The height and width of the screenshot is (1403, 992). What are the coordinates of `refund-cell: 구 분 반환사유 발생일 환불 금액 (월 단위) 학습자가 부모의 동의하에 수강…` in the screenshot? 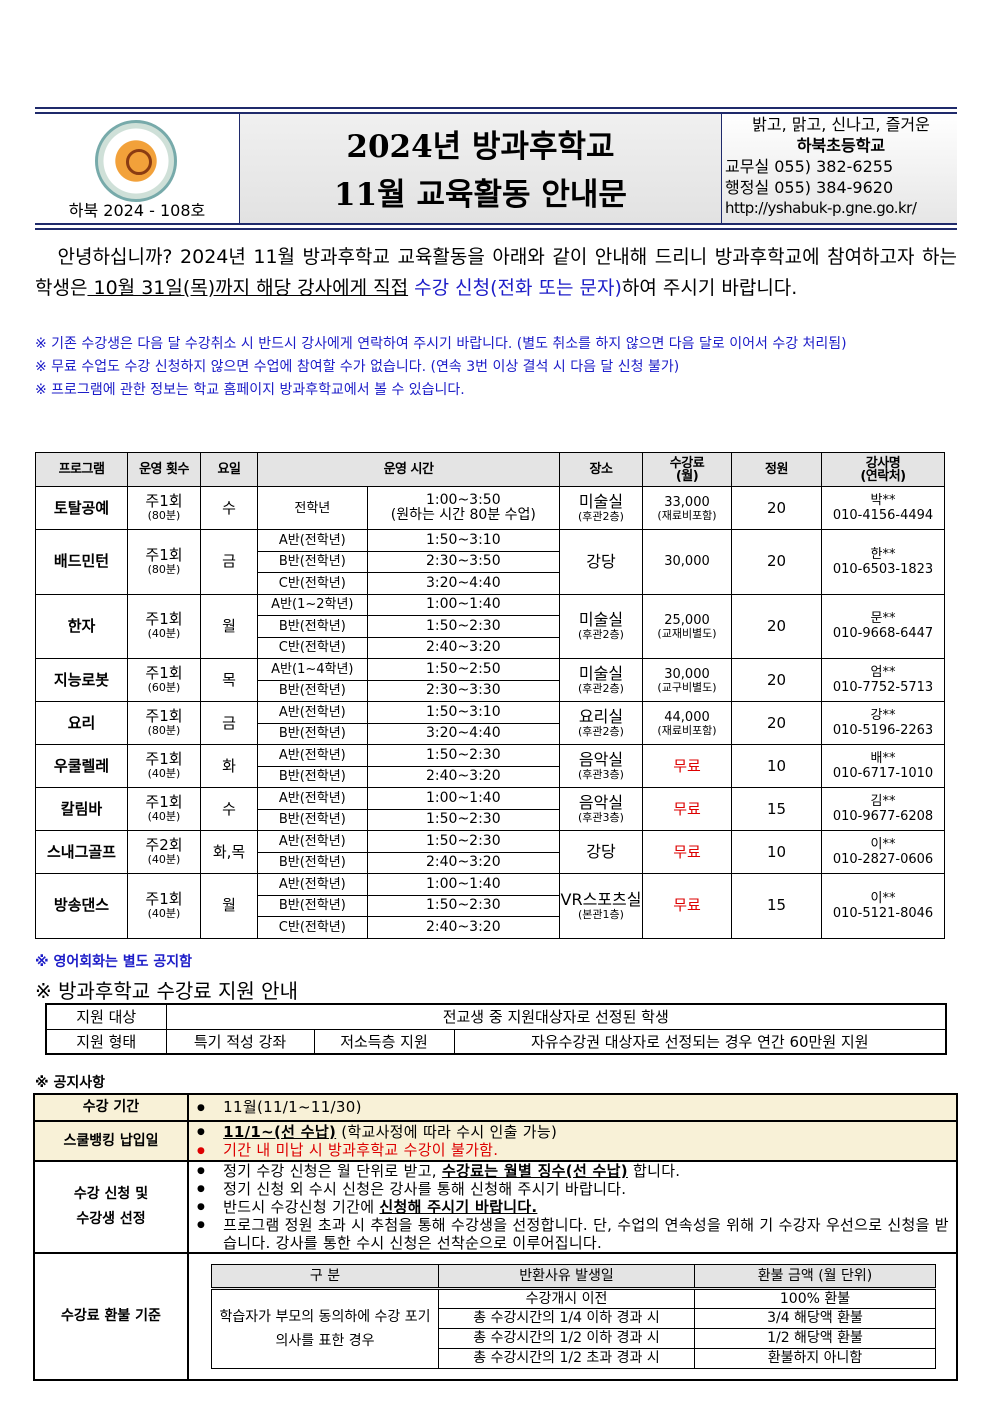 It's located at (572, 1316).